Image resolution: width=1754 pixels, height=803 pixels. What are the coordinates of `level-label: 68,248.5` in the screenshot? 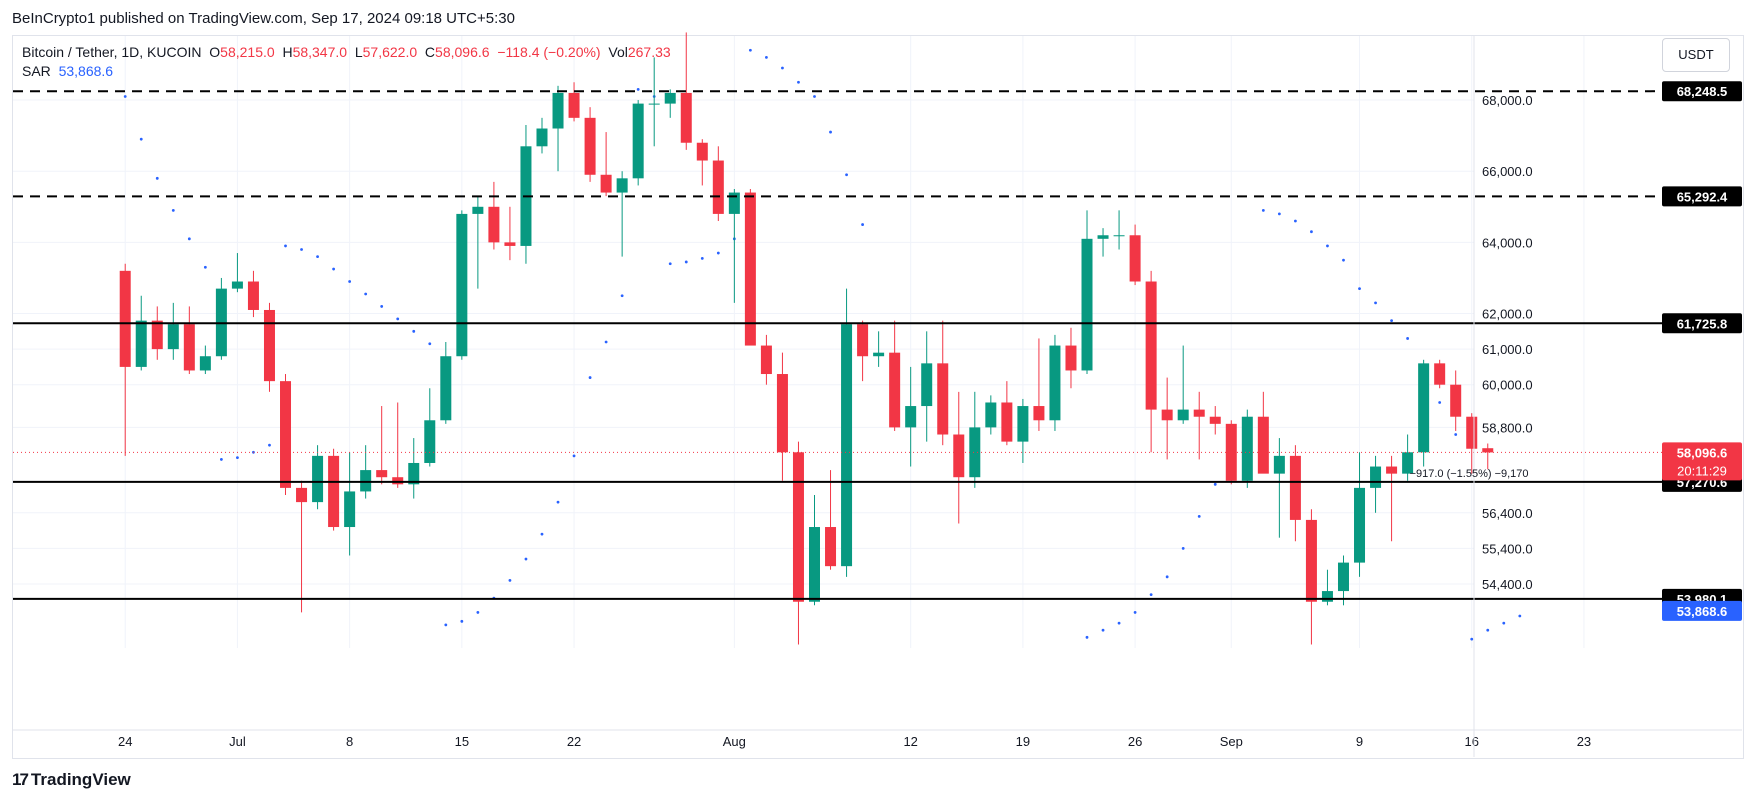 It's located at (1702, 91).